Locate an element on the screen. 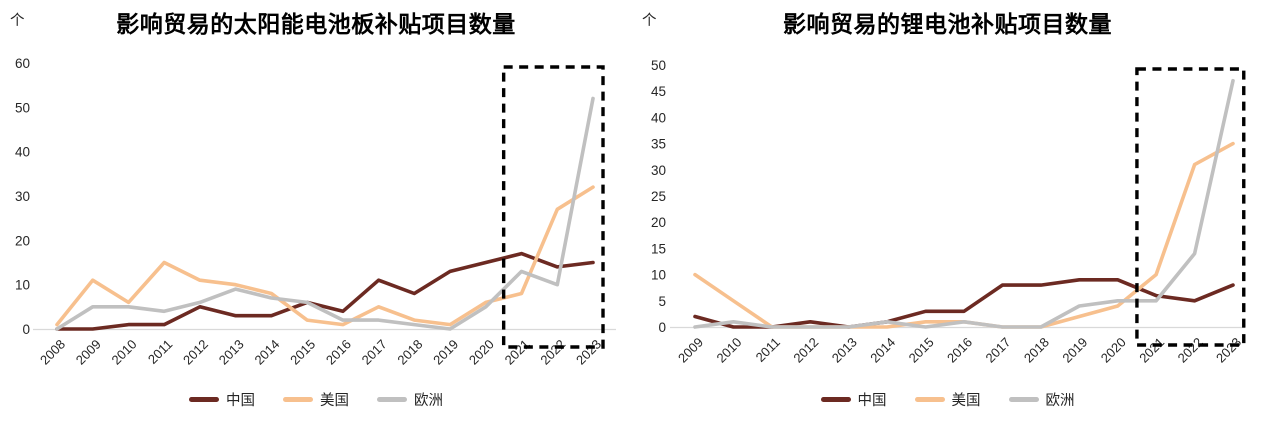 This screenshot has width=1263, height=421. chart-legend-solar: 中国 美国 欧洲 is located at coordinates (316, 399).